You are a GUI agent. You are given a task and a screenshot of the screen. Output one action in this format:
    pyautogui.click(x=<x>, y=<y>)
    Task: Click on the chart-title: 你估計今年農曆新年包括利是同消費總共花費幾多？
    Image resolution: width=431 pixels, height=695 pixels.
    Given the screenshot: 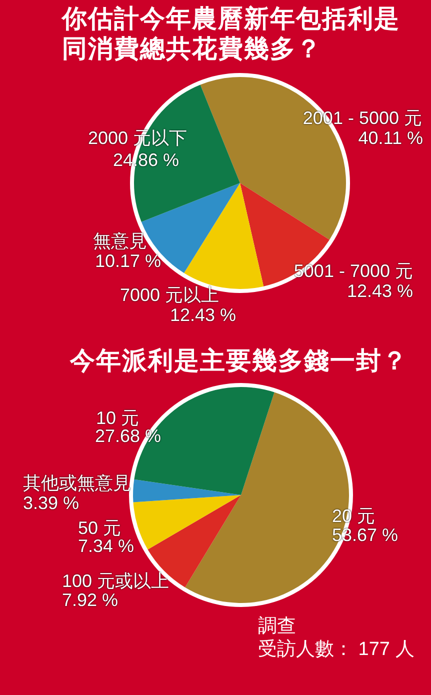 What is the action you would take?
    pyautogui.click(x=231, y=34)
    